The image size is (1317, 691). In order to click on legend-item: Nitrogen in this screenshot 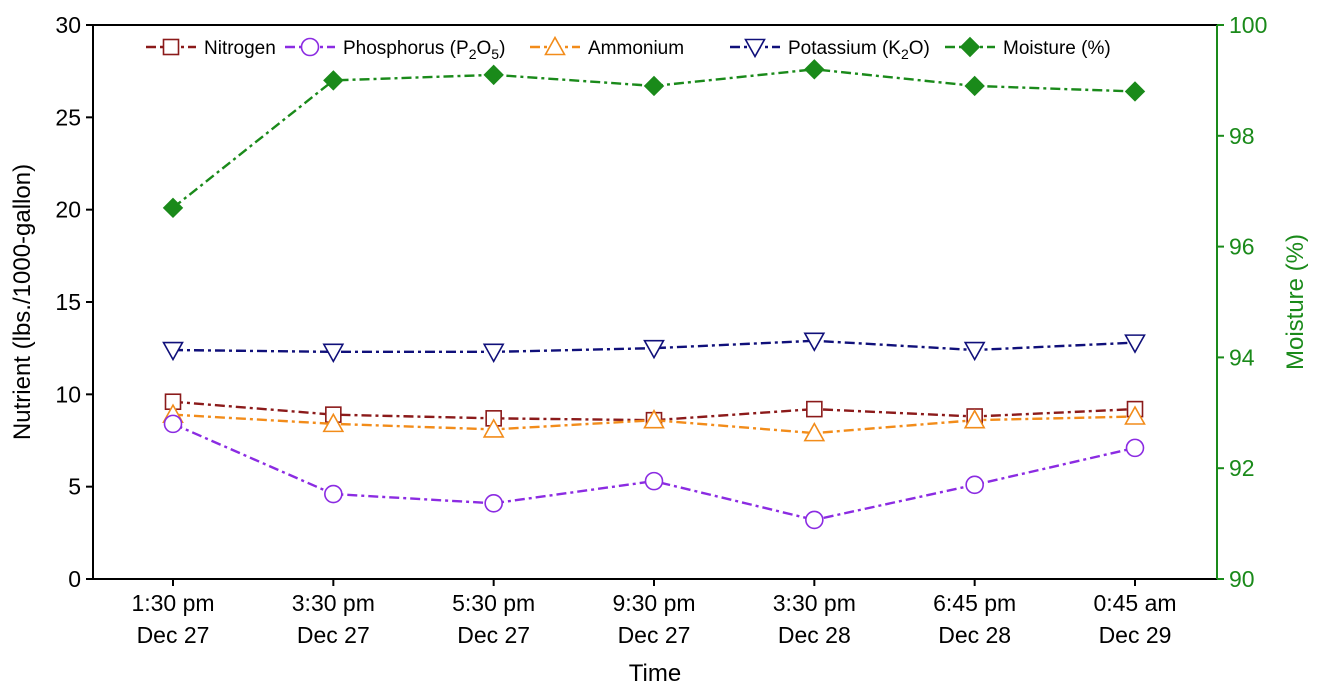, I will do `click(211, 48)`.